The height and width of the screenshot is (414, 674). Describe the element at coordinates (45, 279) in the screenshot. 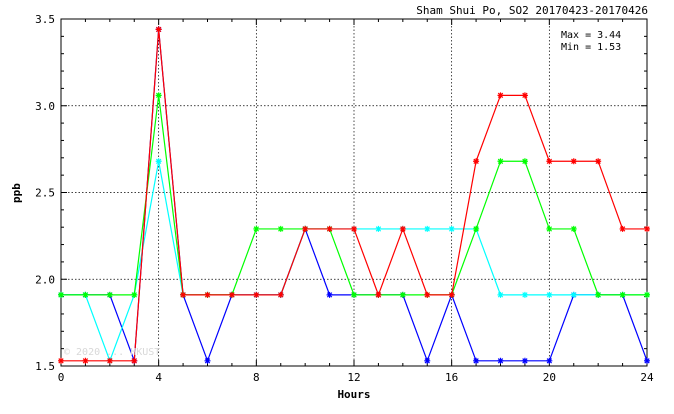

I see `y-tick-label: 2.0` at that location.